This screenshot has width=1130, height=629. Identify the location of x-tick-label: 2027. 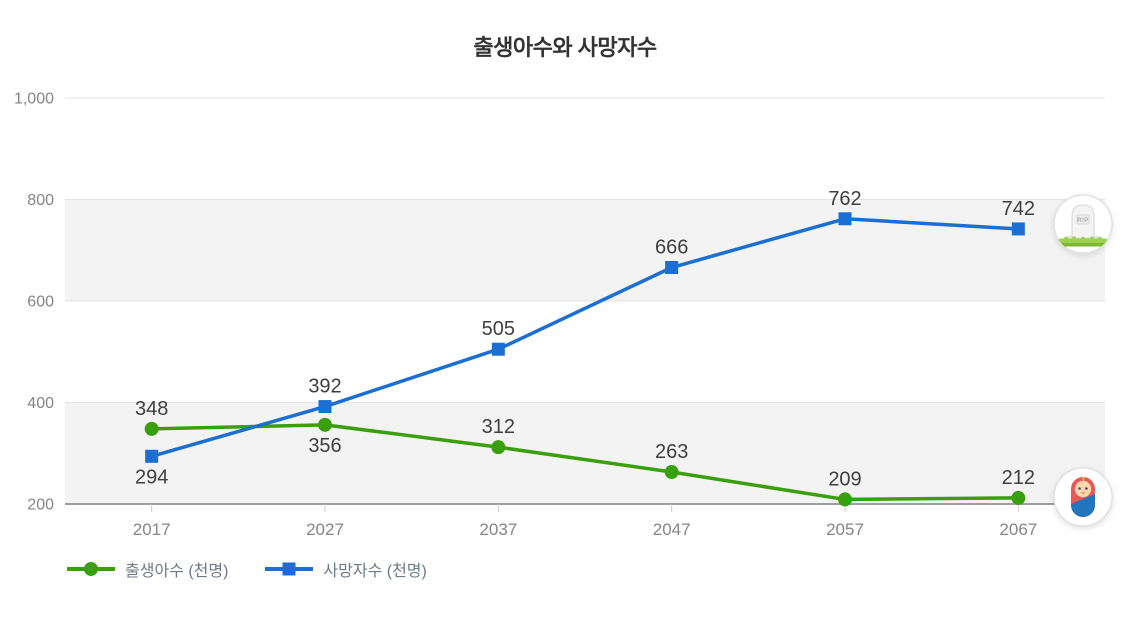
(325, 529).